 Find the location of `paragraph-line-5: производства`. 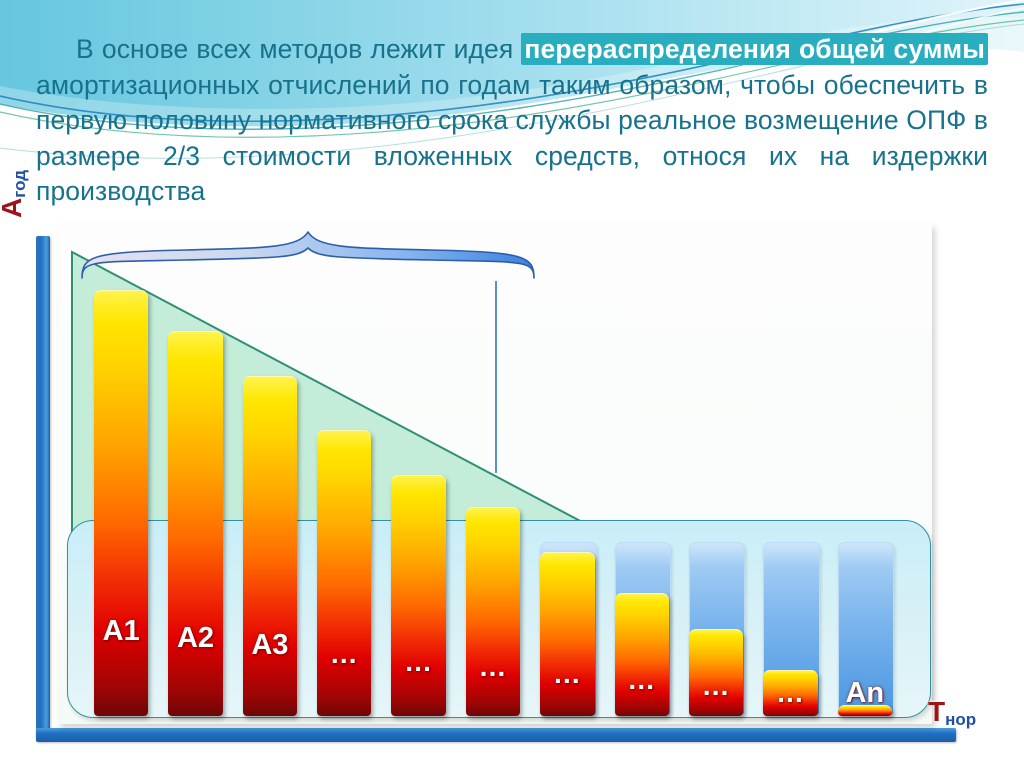

paragraph-line-5: производства is located at coordinates (121, 191).